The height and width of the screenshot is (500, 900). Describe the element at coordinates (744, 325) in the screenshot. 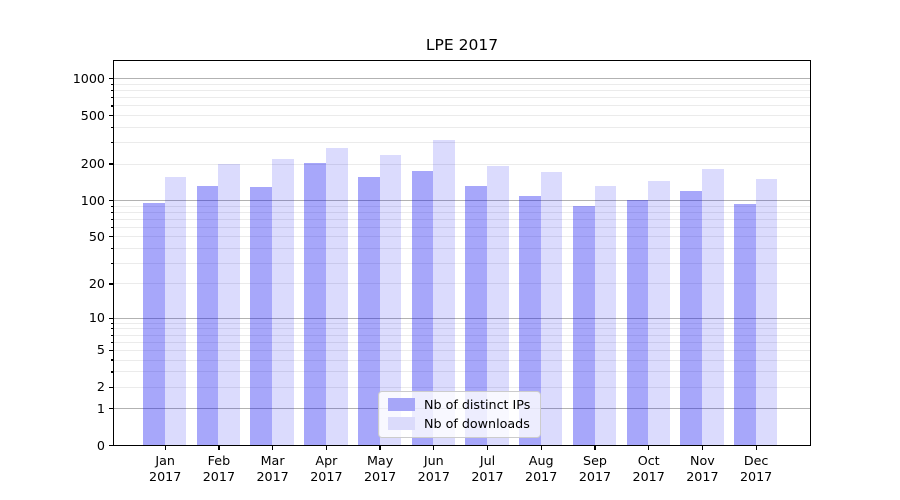

I see `bar-distinct-ips-dec` at that location.